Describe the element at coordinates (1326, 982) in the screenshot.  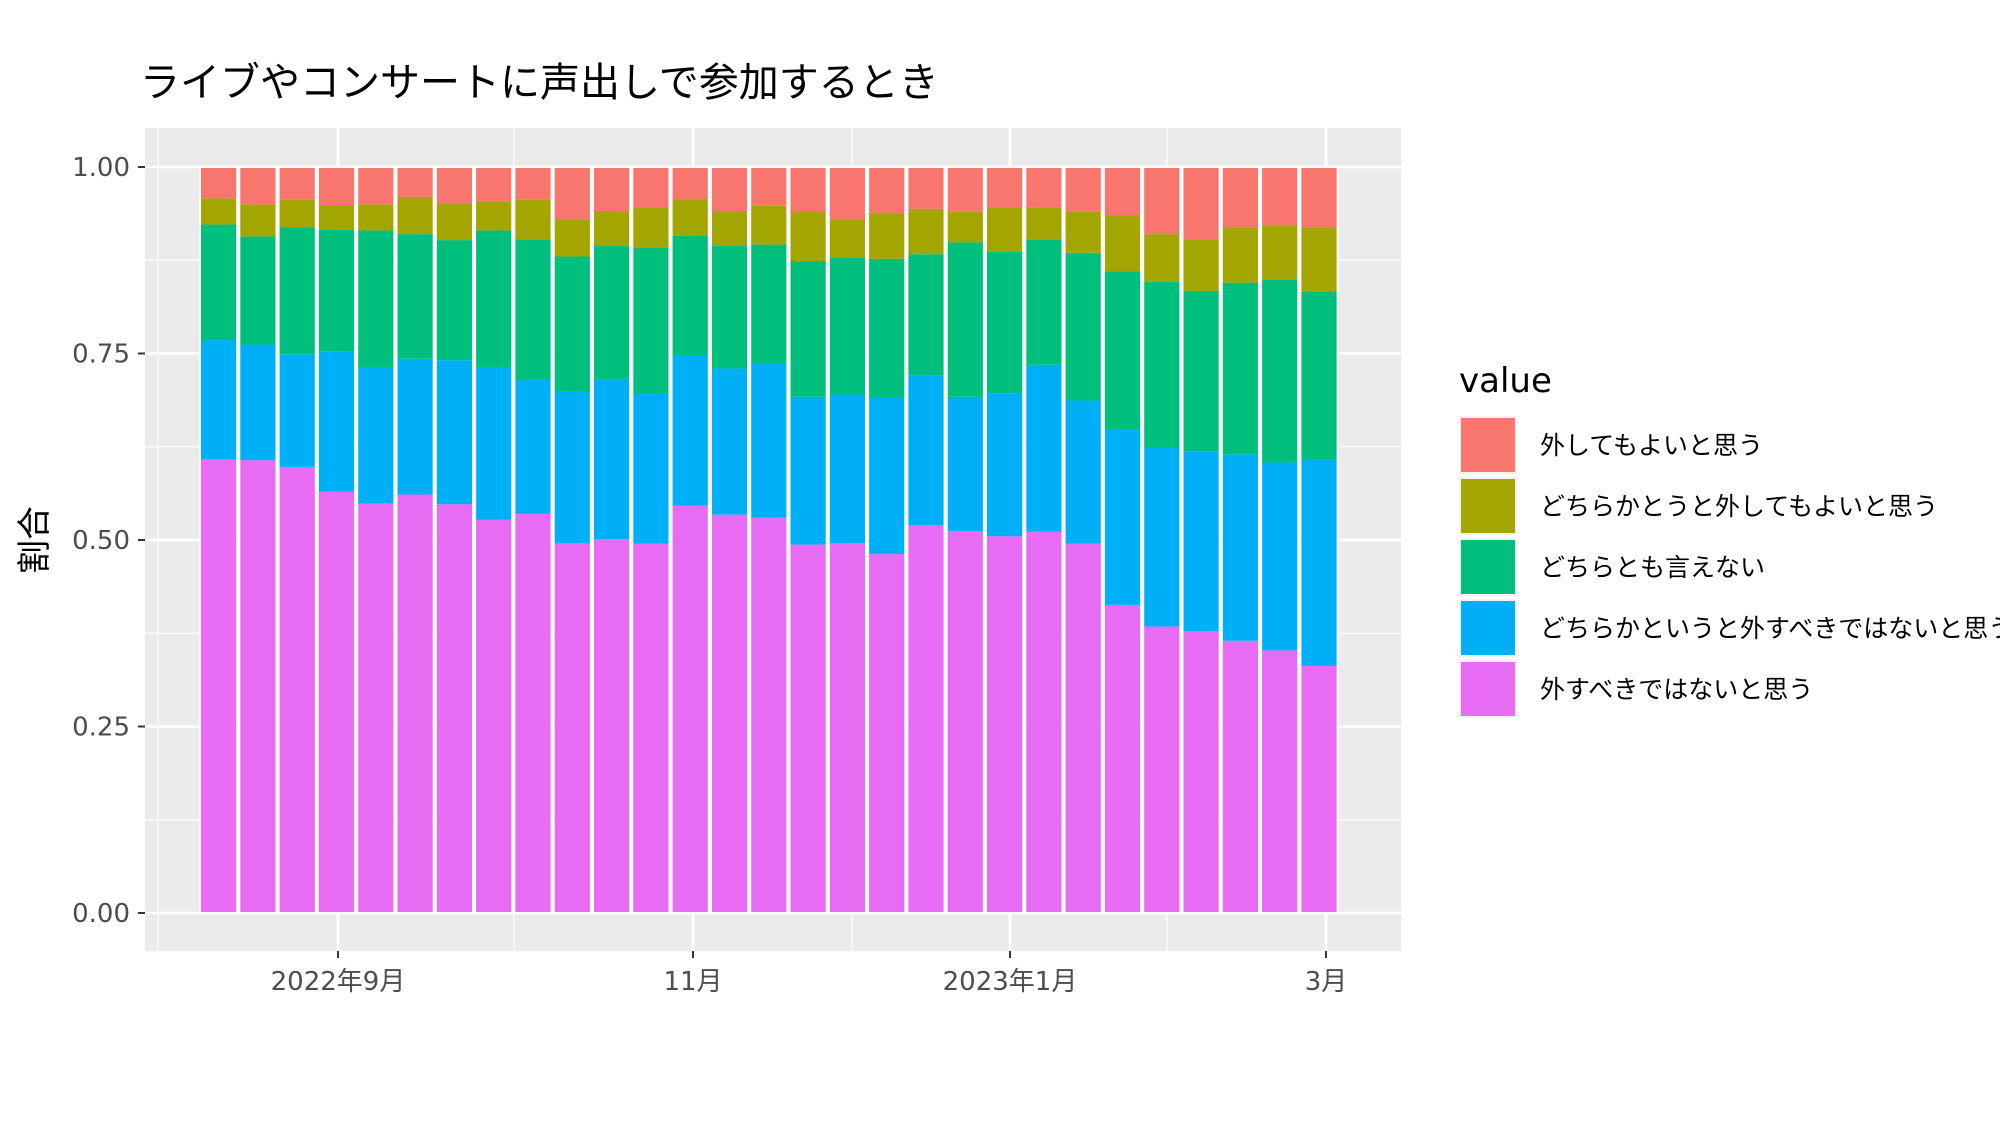
I see `x-tick-label: 3月` at that location.